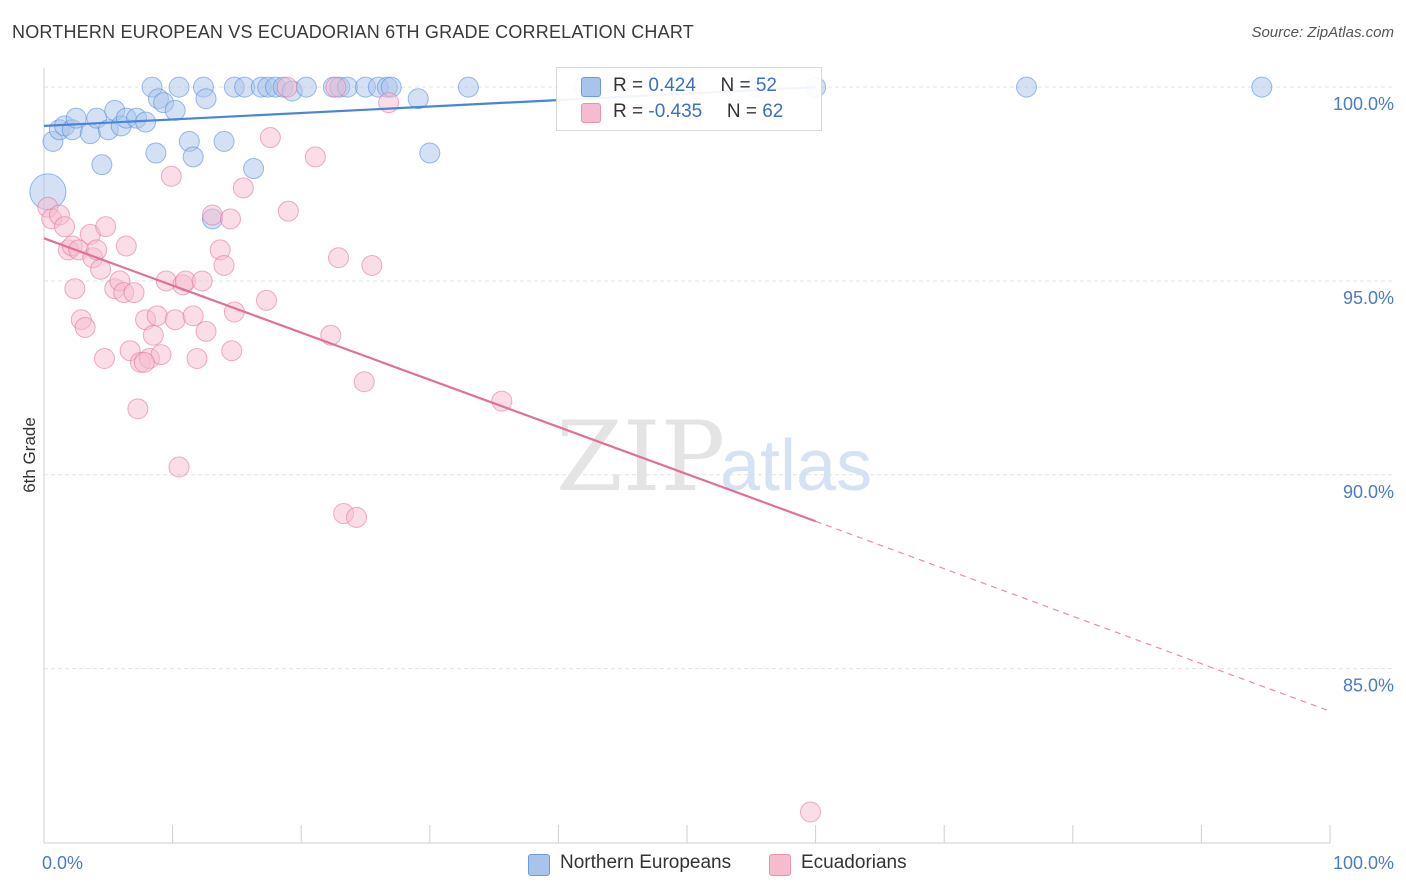 The width and height of the screenshot is (1406, 892). Describe the element at coordinates (773, 111) in the screenshot. I see `legend-n-value: 62` at that location.